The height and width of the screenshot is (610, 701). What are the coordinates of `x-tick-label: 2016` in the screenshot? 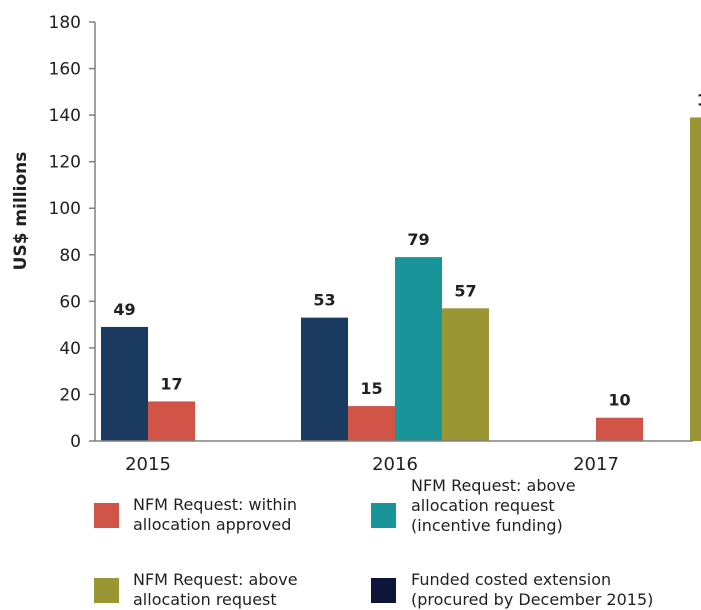 It's located at (395, 464).